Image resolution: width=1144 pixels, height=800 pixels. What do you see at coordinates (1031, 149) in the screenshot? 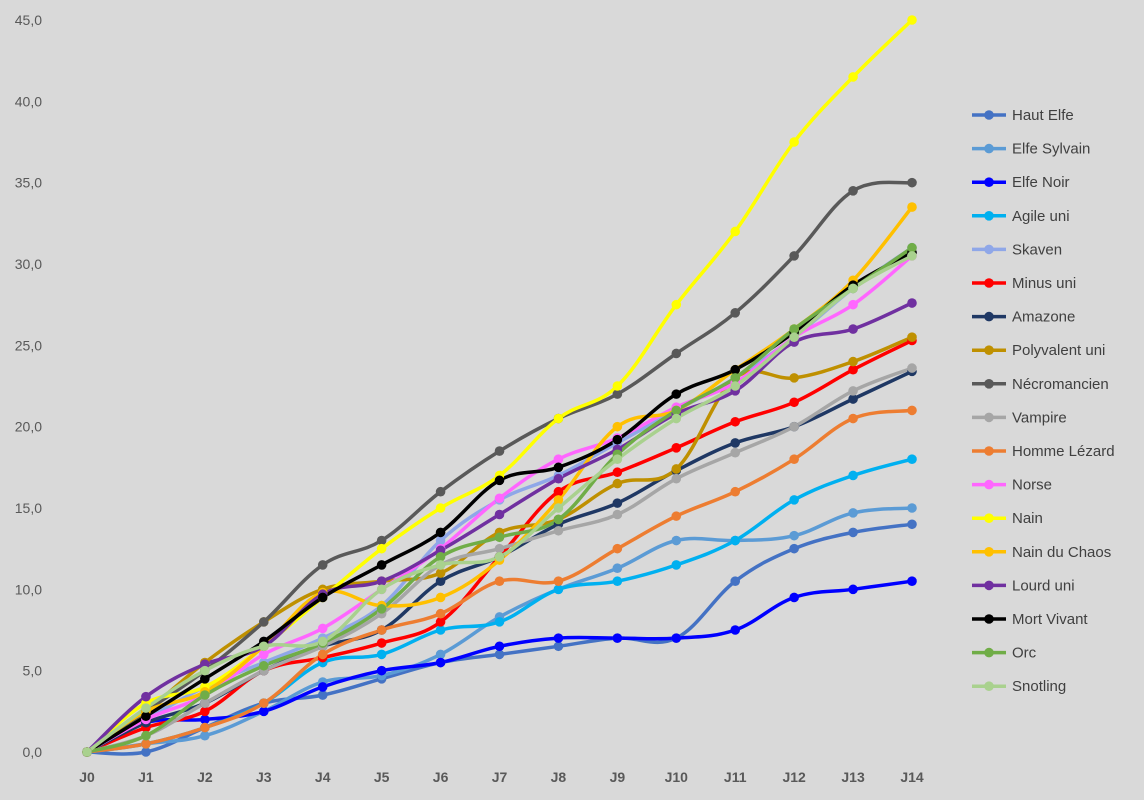
I see `legend-item: Elfe Sylvain` at bounding box center [1031, 149].